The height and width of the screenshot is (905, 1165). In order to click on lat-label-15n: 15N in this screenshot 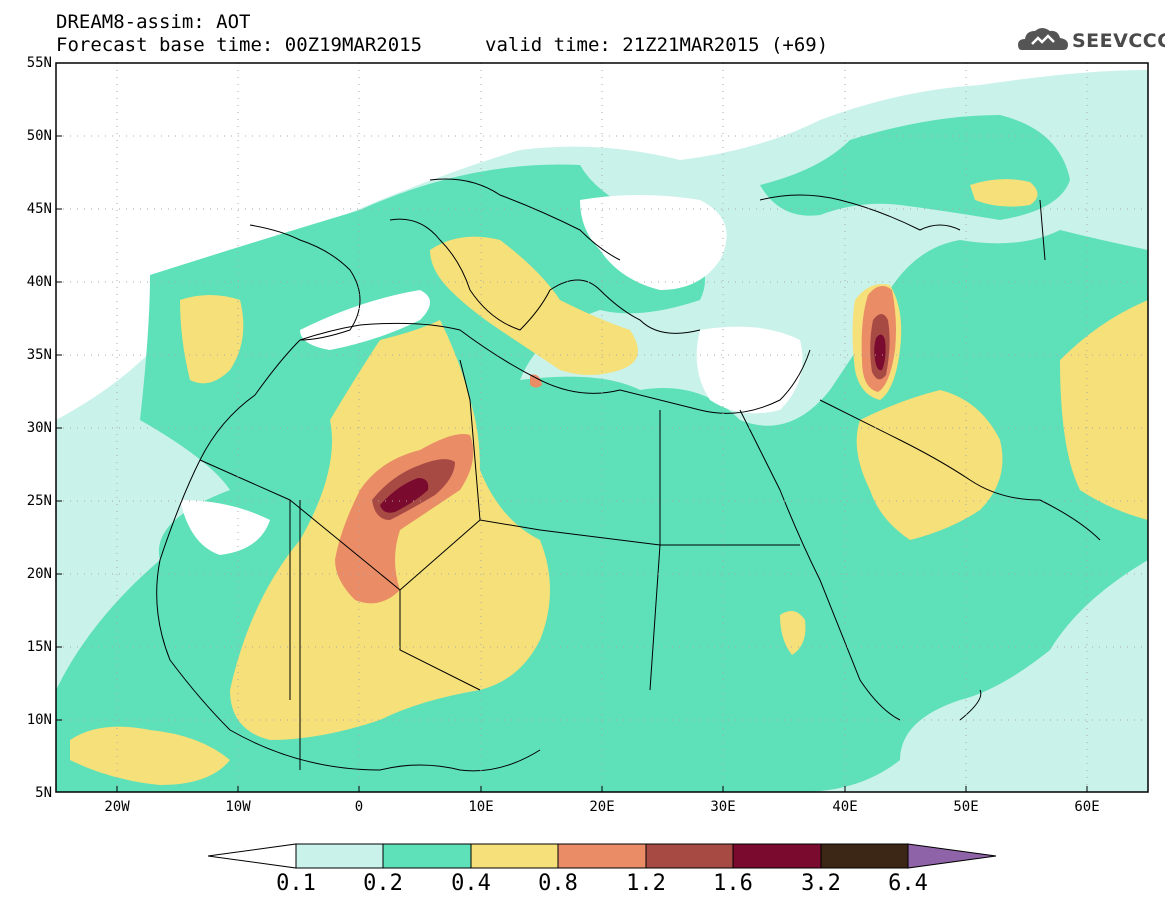, I will do `click(39, 647)`.